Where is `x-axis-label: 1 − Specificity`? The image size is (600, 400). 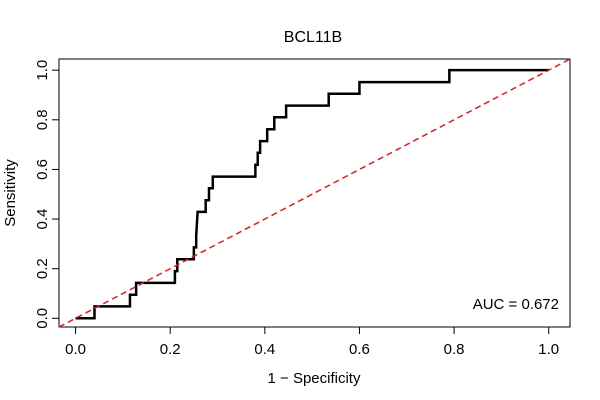 x-axis-label: 1 − Specificity is located at coordinates (314, 378).